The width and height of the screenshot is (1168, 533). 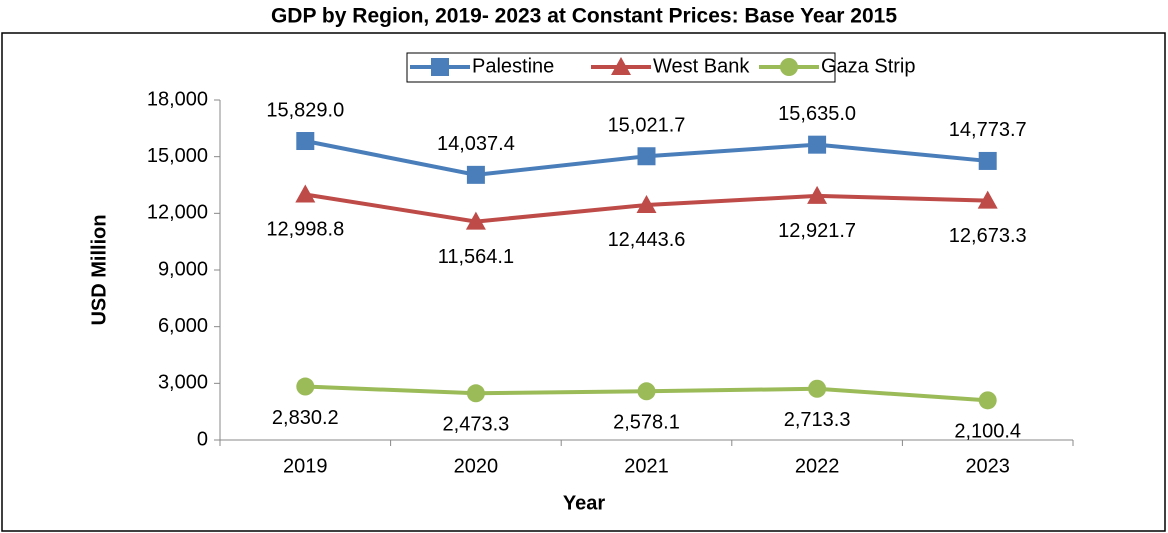 I want to click on data-label: 15,635.0, so click(x=817, y=114).